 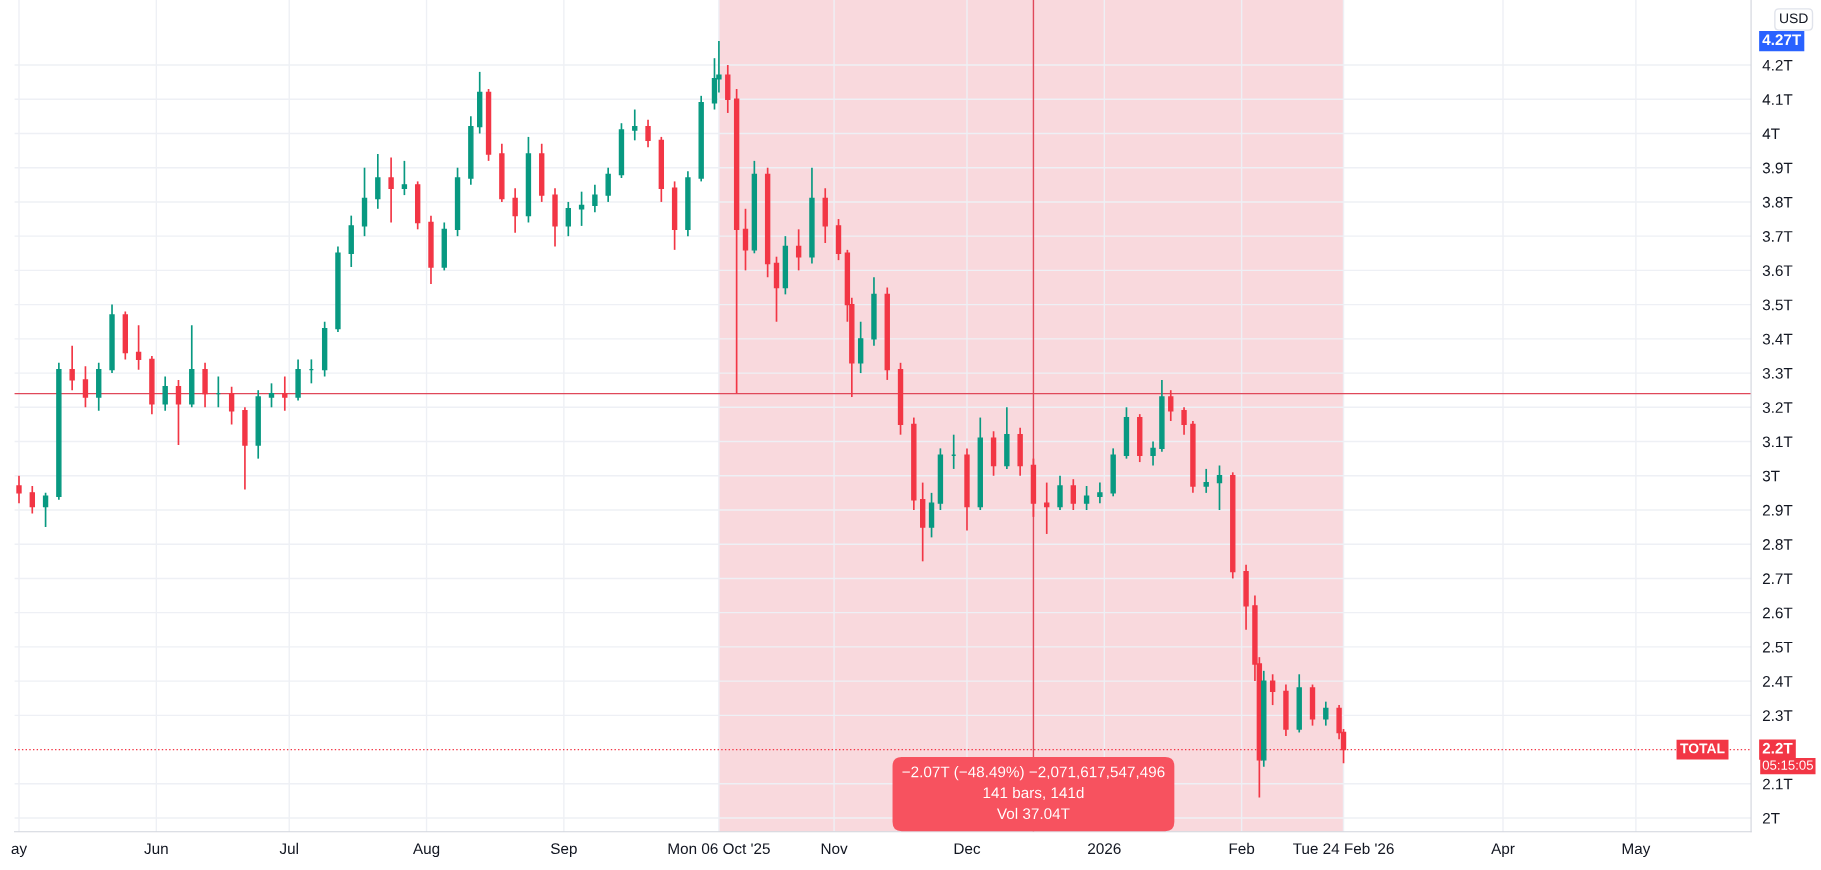 I want to click on x-tick-label: Nov, so click(x=834, y=849).